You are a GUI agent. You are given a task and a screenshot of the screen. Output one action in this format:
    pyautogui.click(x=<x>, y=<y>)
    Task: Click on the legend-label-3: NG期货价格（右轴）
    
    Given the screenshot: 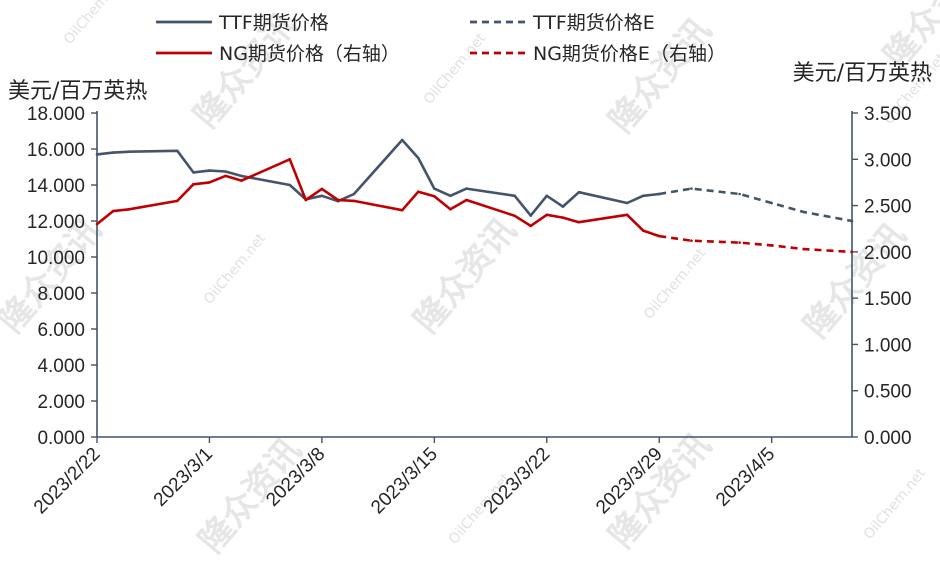 What is the action you would take?
    pyautogui.click(x=309, y=54)
    